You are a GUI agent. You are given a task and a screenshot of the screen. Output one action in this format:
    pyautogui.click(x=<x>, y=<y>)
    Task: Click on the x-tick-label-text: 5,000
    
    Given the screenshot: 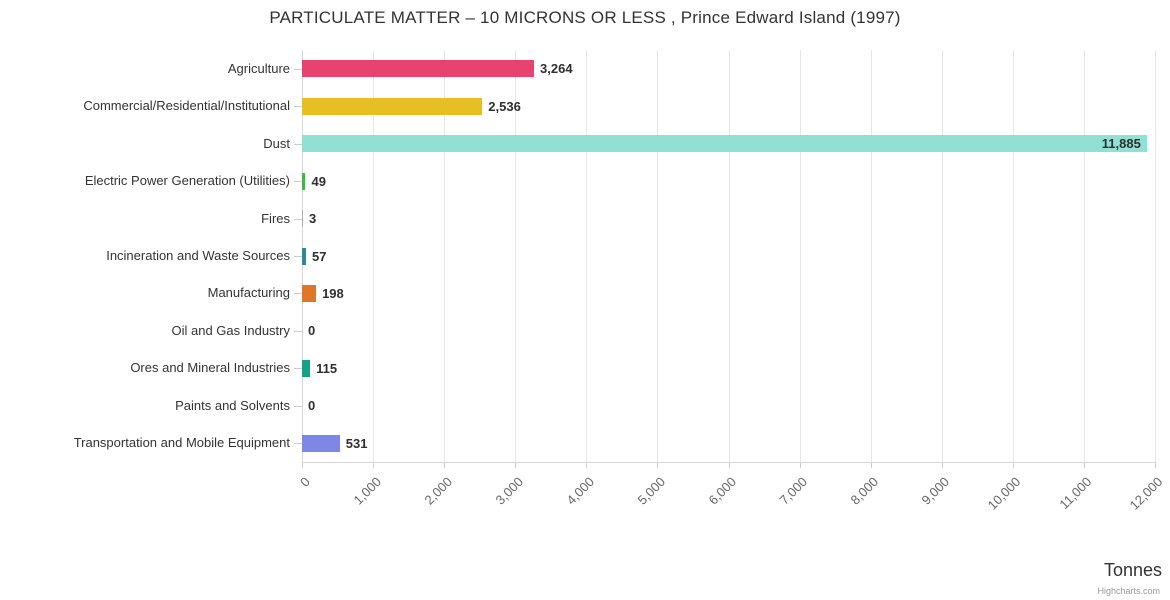 What is the action you would take?
    pyautogui.click(x=651, y=491)
    